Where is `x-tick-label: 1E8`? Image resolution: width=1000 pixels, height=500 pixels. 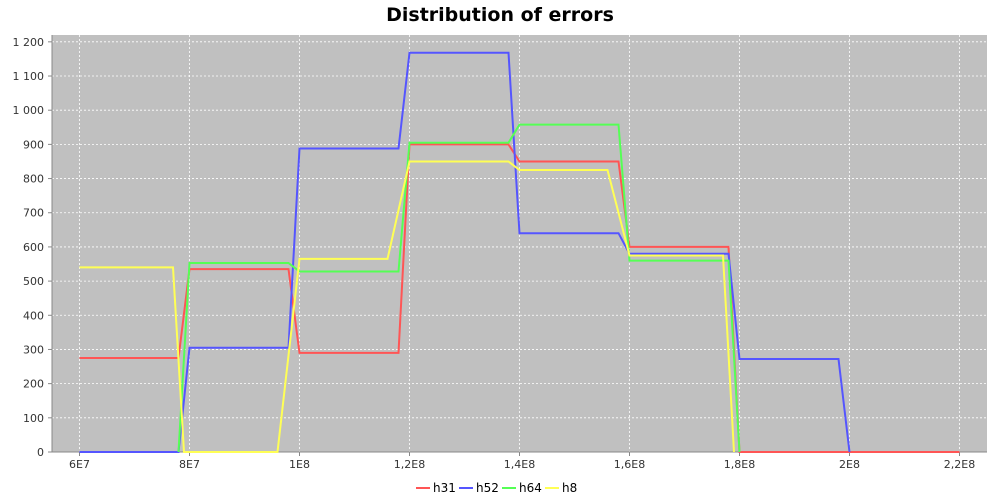 x-tick-label: 1E8 is located at coordinates (299, 464).